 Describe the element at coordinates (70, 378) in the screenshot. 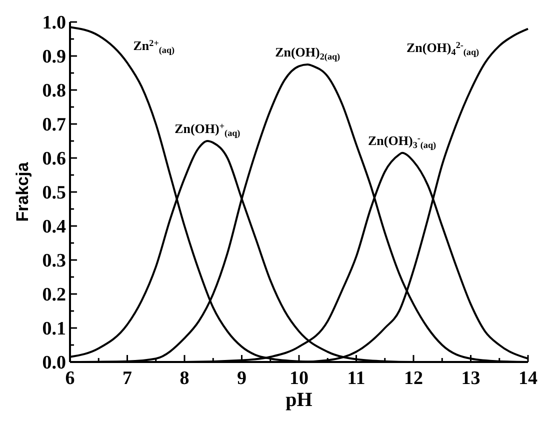

I see `x-tick-label: 6` at that location.